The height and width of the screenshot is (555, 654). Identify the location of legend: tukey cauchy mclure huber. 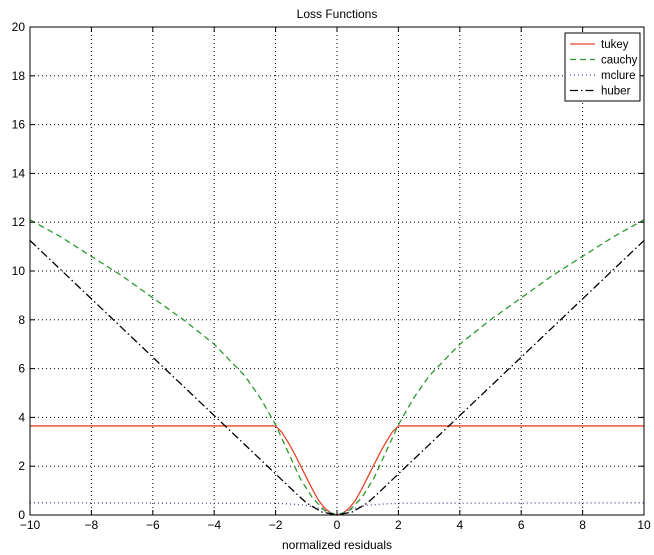
(602, 67).